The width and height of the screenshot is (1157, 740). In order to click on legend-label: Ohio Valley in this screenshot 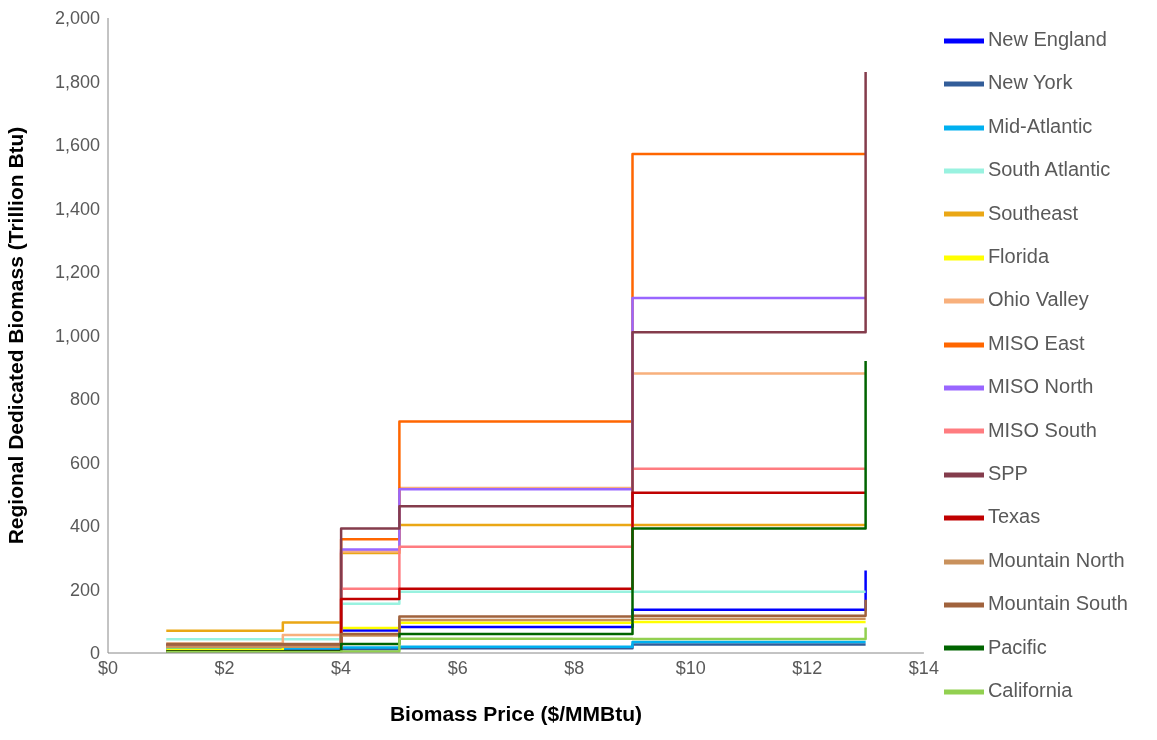, I will do `click(1038, 299)`.